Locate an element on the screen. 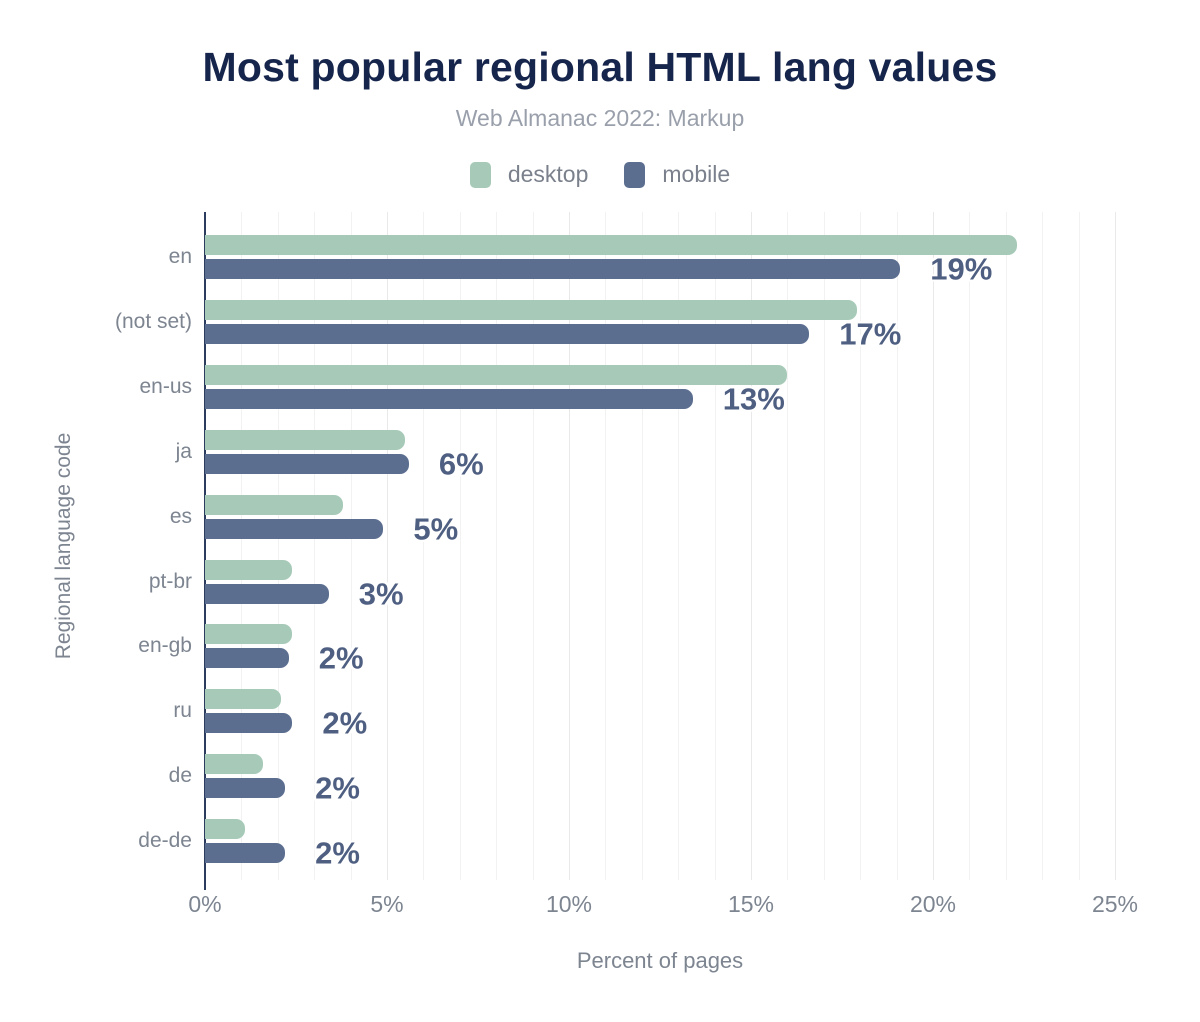 The width and height of the screenshot is (1200, 1022). bar-mobile-ja is located at coordinates (307, 463).